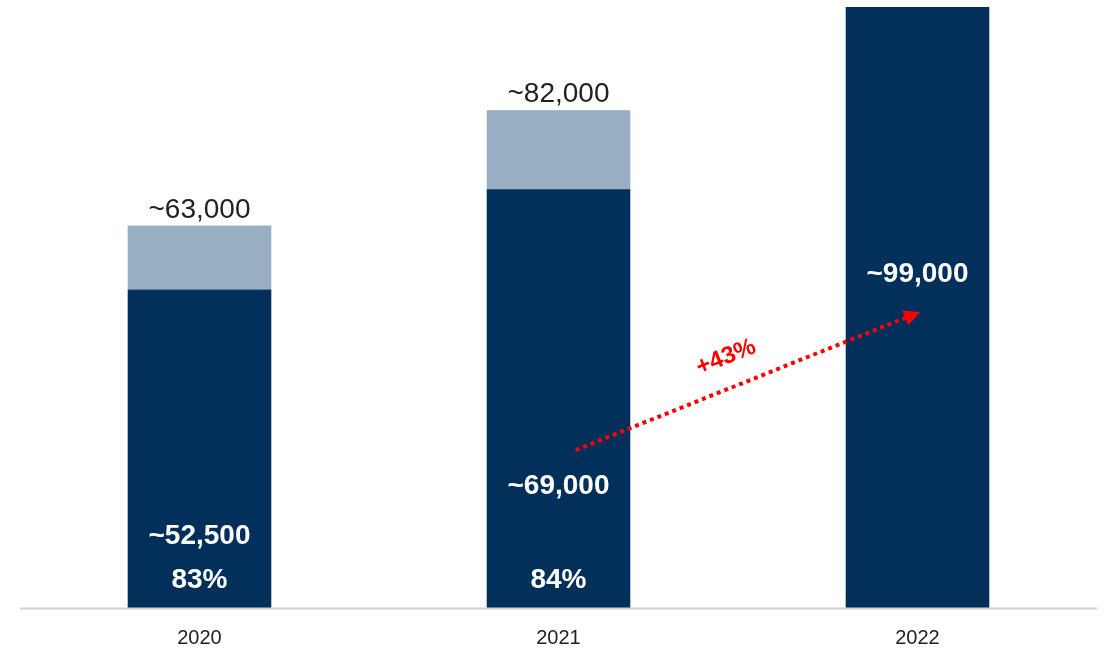 This screenshot has width=1104, height=650. What do you see at coordinates (558, 578) in the screenshot?
I see `annotation: 84%` at bounding box center [558, 578].